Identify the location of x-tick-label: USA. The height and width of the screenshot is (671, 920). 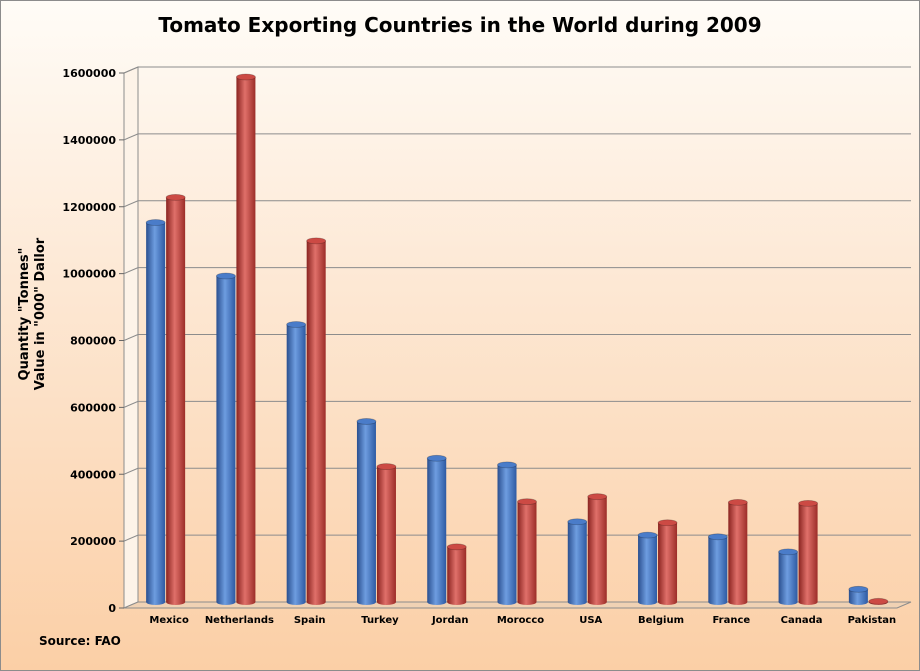
(590, 620).